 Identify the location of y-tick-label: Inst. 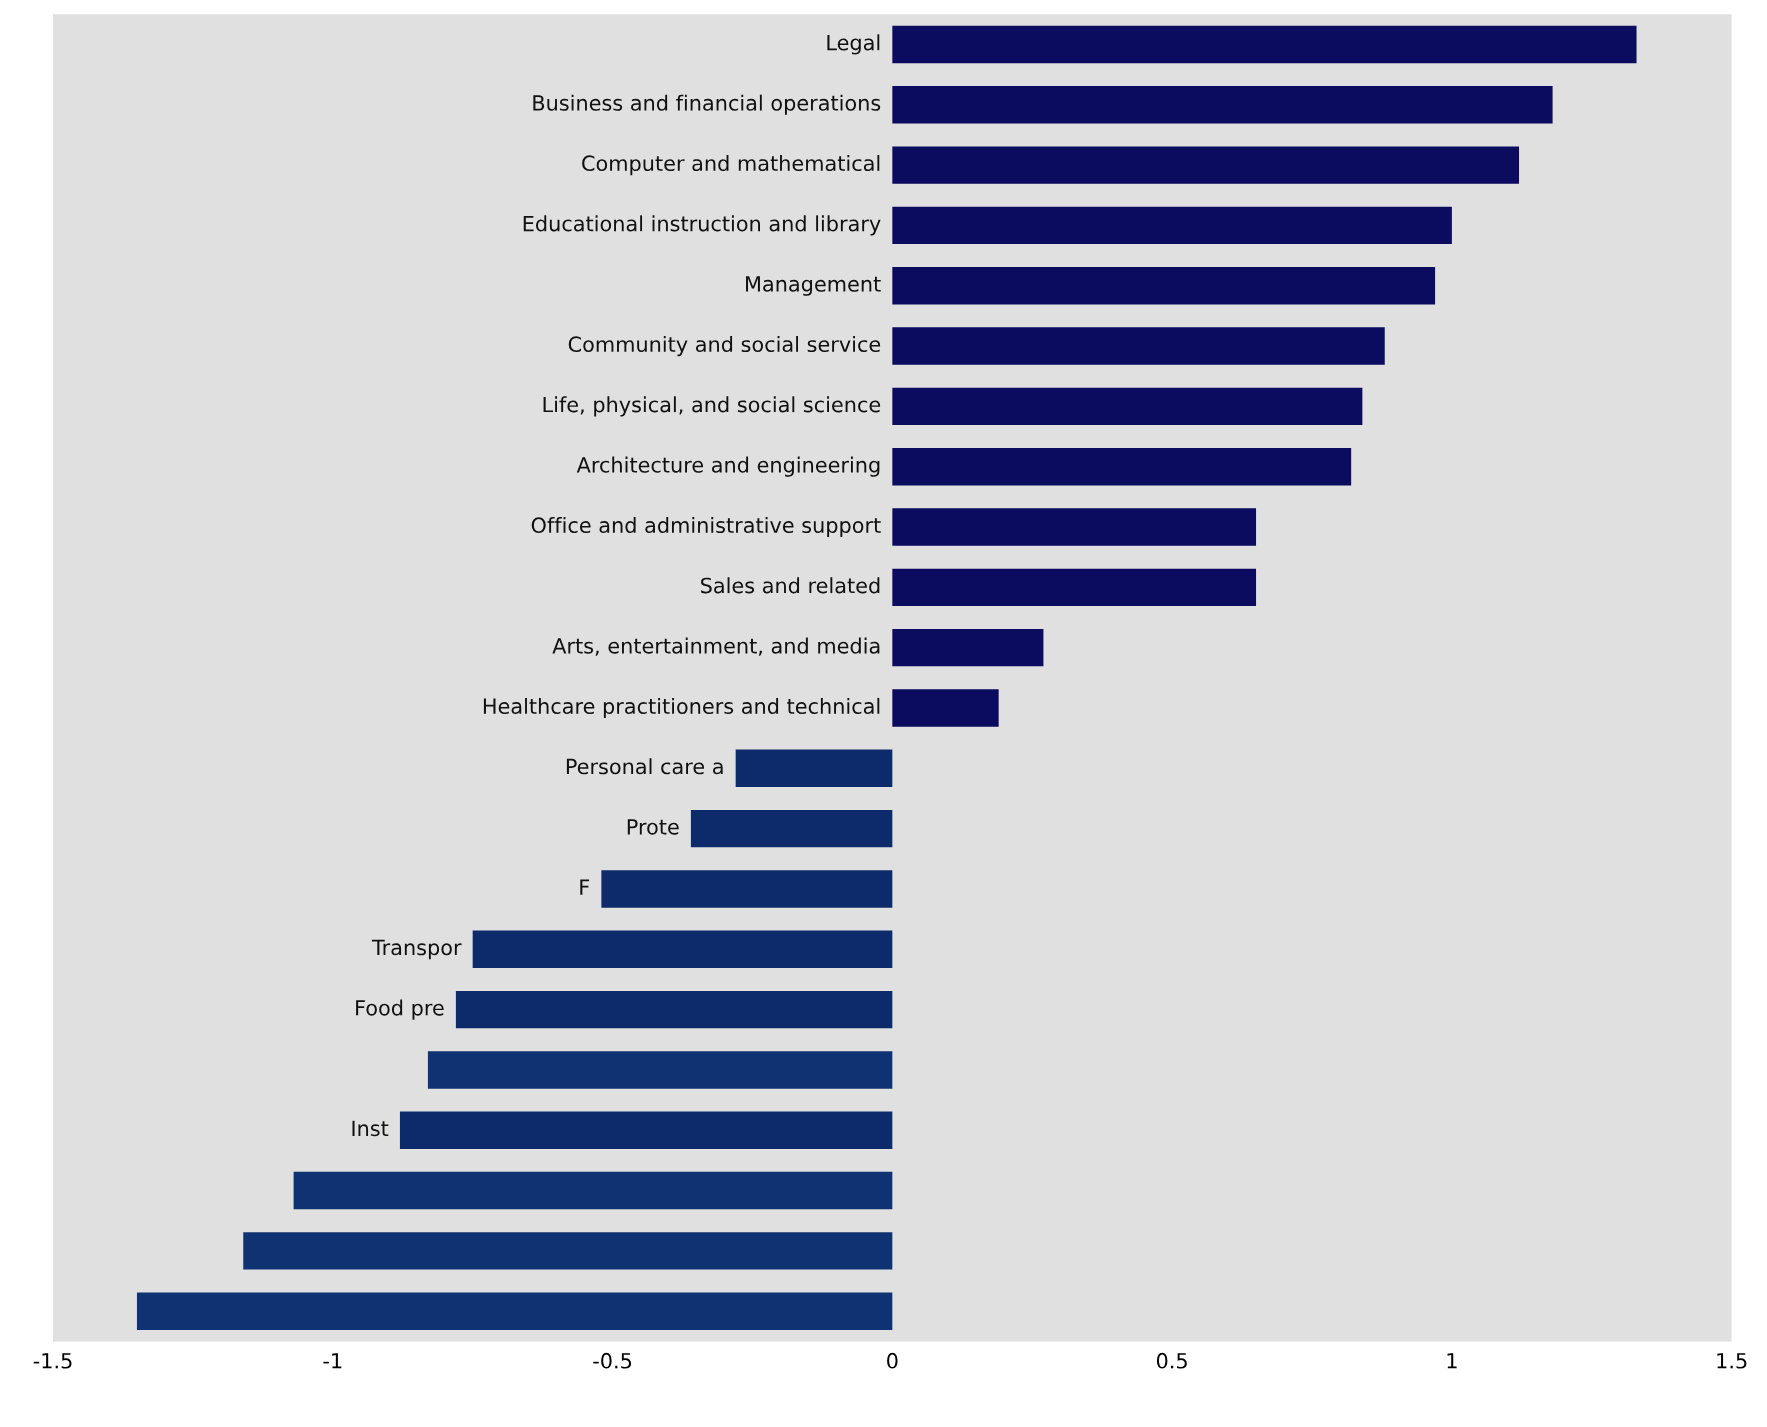
(370, 1128).